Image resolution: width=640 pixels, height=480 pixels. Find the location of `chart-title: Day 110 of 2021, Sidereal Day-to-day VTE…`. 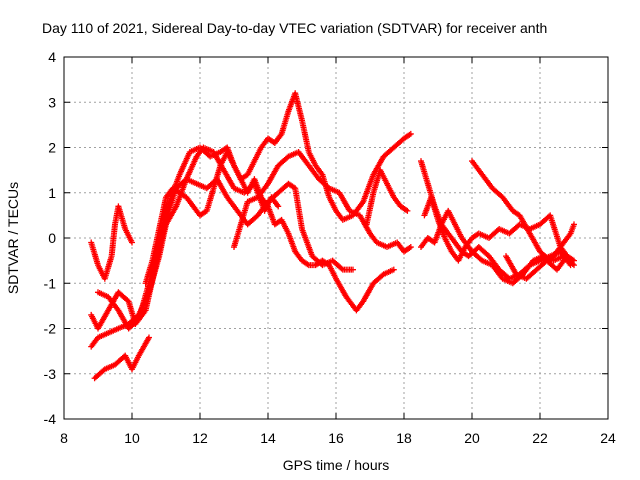

chart-title: Day 110 of 2021, Sidereal Day-to-day VTE… is located at coordinates (294, 28).